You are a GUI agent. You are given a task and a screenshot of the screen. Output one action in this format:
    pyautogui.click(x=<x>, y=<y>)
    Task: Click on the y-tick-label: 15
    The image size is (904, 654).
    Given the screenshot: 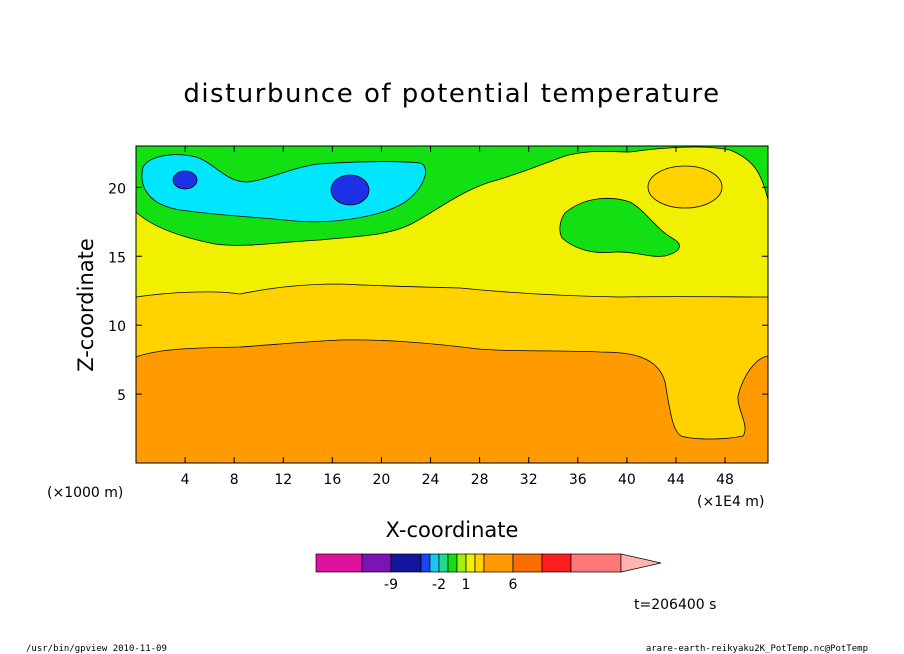 What is the action you would take?
    pyautogui.click(x=117, y=258)
    